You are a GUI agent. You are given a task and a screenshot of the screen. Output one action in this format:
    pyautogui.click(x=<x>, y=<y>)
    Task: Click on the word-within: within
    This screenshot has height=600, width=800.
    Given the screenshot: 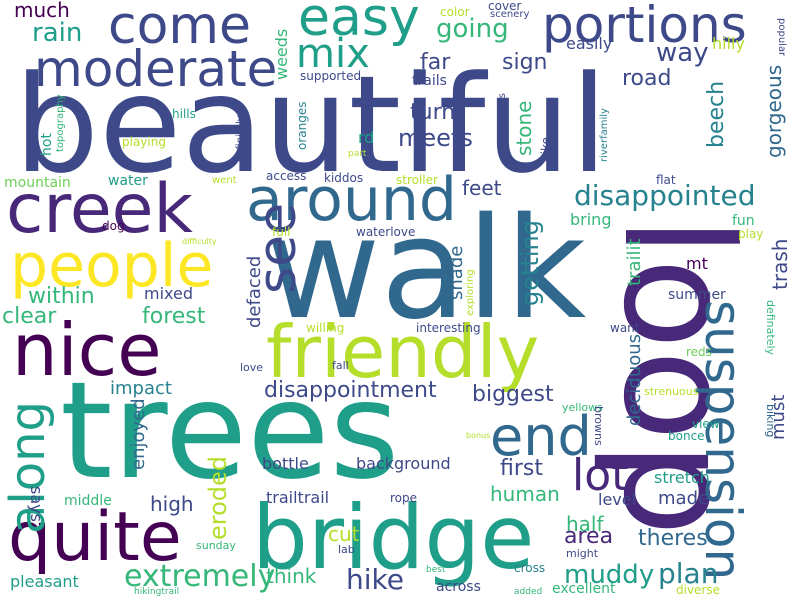 What is the action you would take?
    pyautogui.click(x=61, y=296)
    